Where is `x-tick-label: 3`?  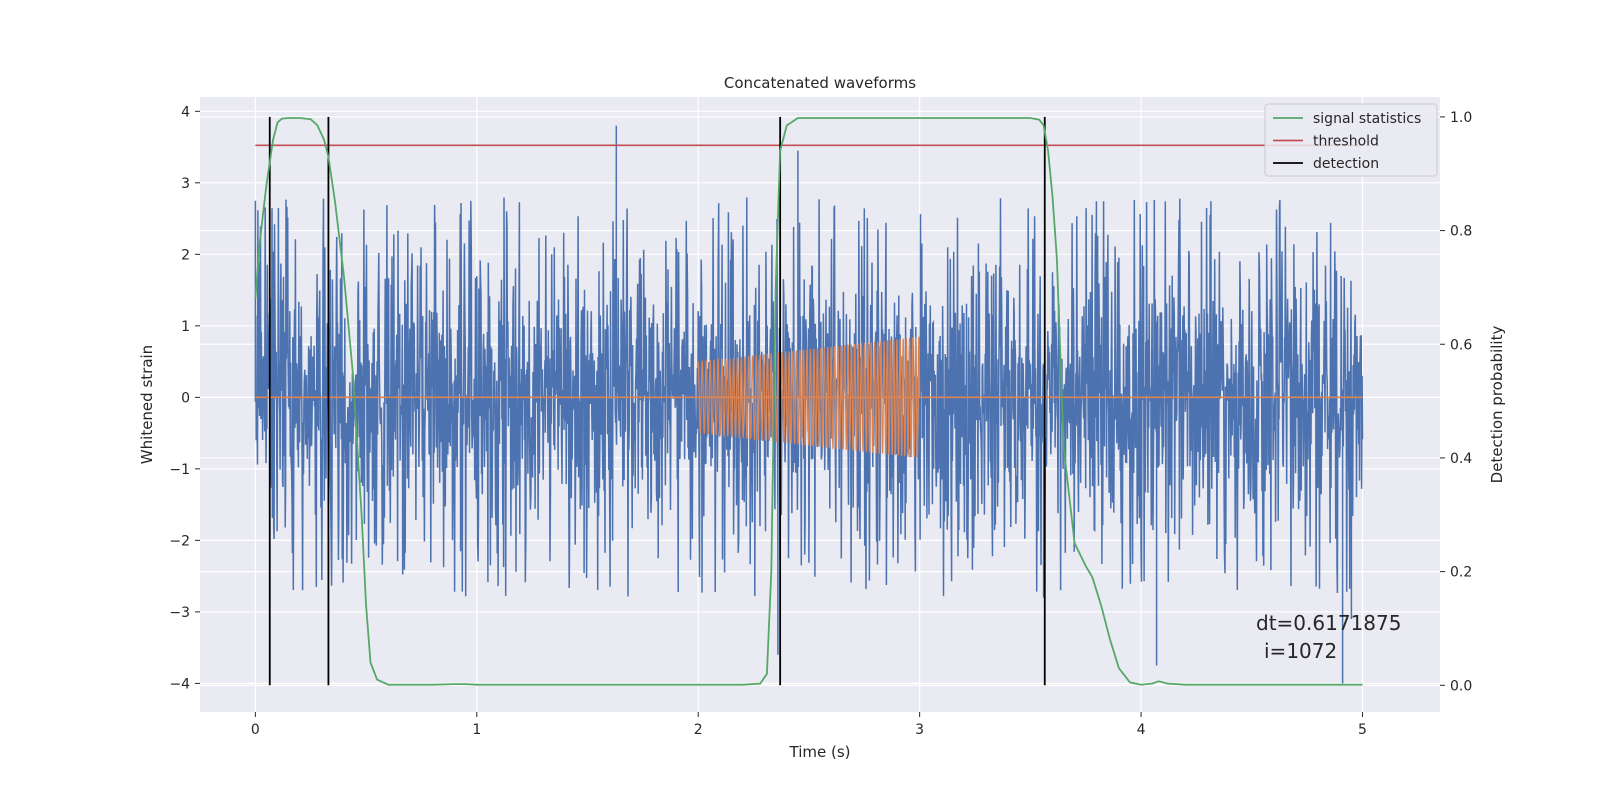 x-tick-label: 3 is located at coordinates (919, 730).